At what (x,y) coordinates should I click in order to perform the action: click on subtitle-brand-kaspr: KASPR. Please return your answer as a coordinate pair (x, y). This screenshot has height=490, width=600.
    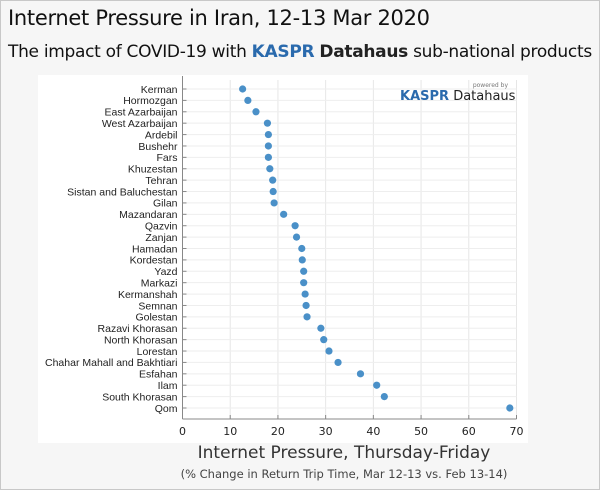
    Looking at the image, I should click on (283, 52).